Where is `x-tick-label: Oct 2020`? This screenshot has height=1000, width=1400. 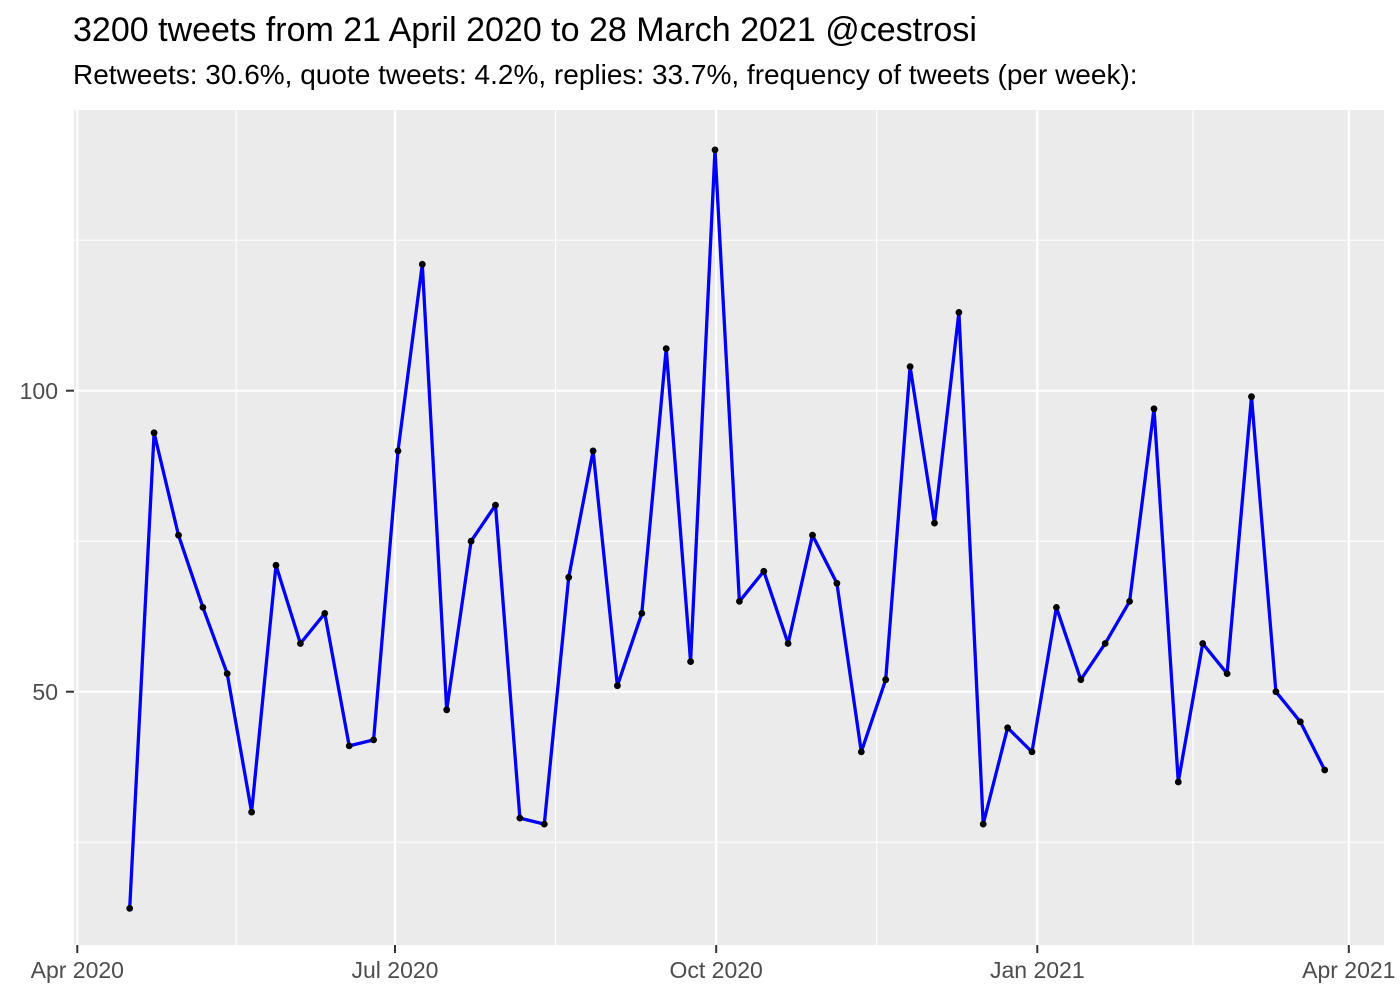 x-tick-label: Oct 2020 is located at coordinates (716, 970).